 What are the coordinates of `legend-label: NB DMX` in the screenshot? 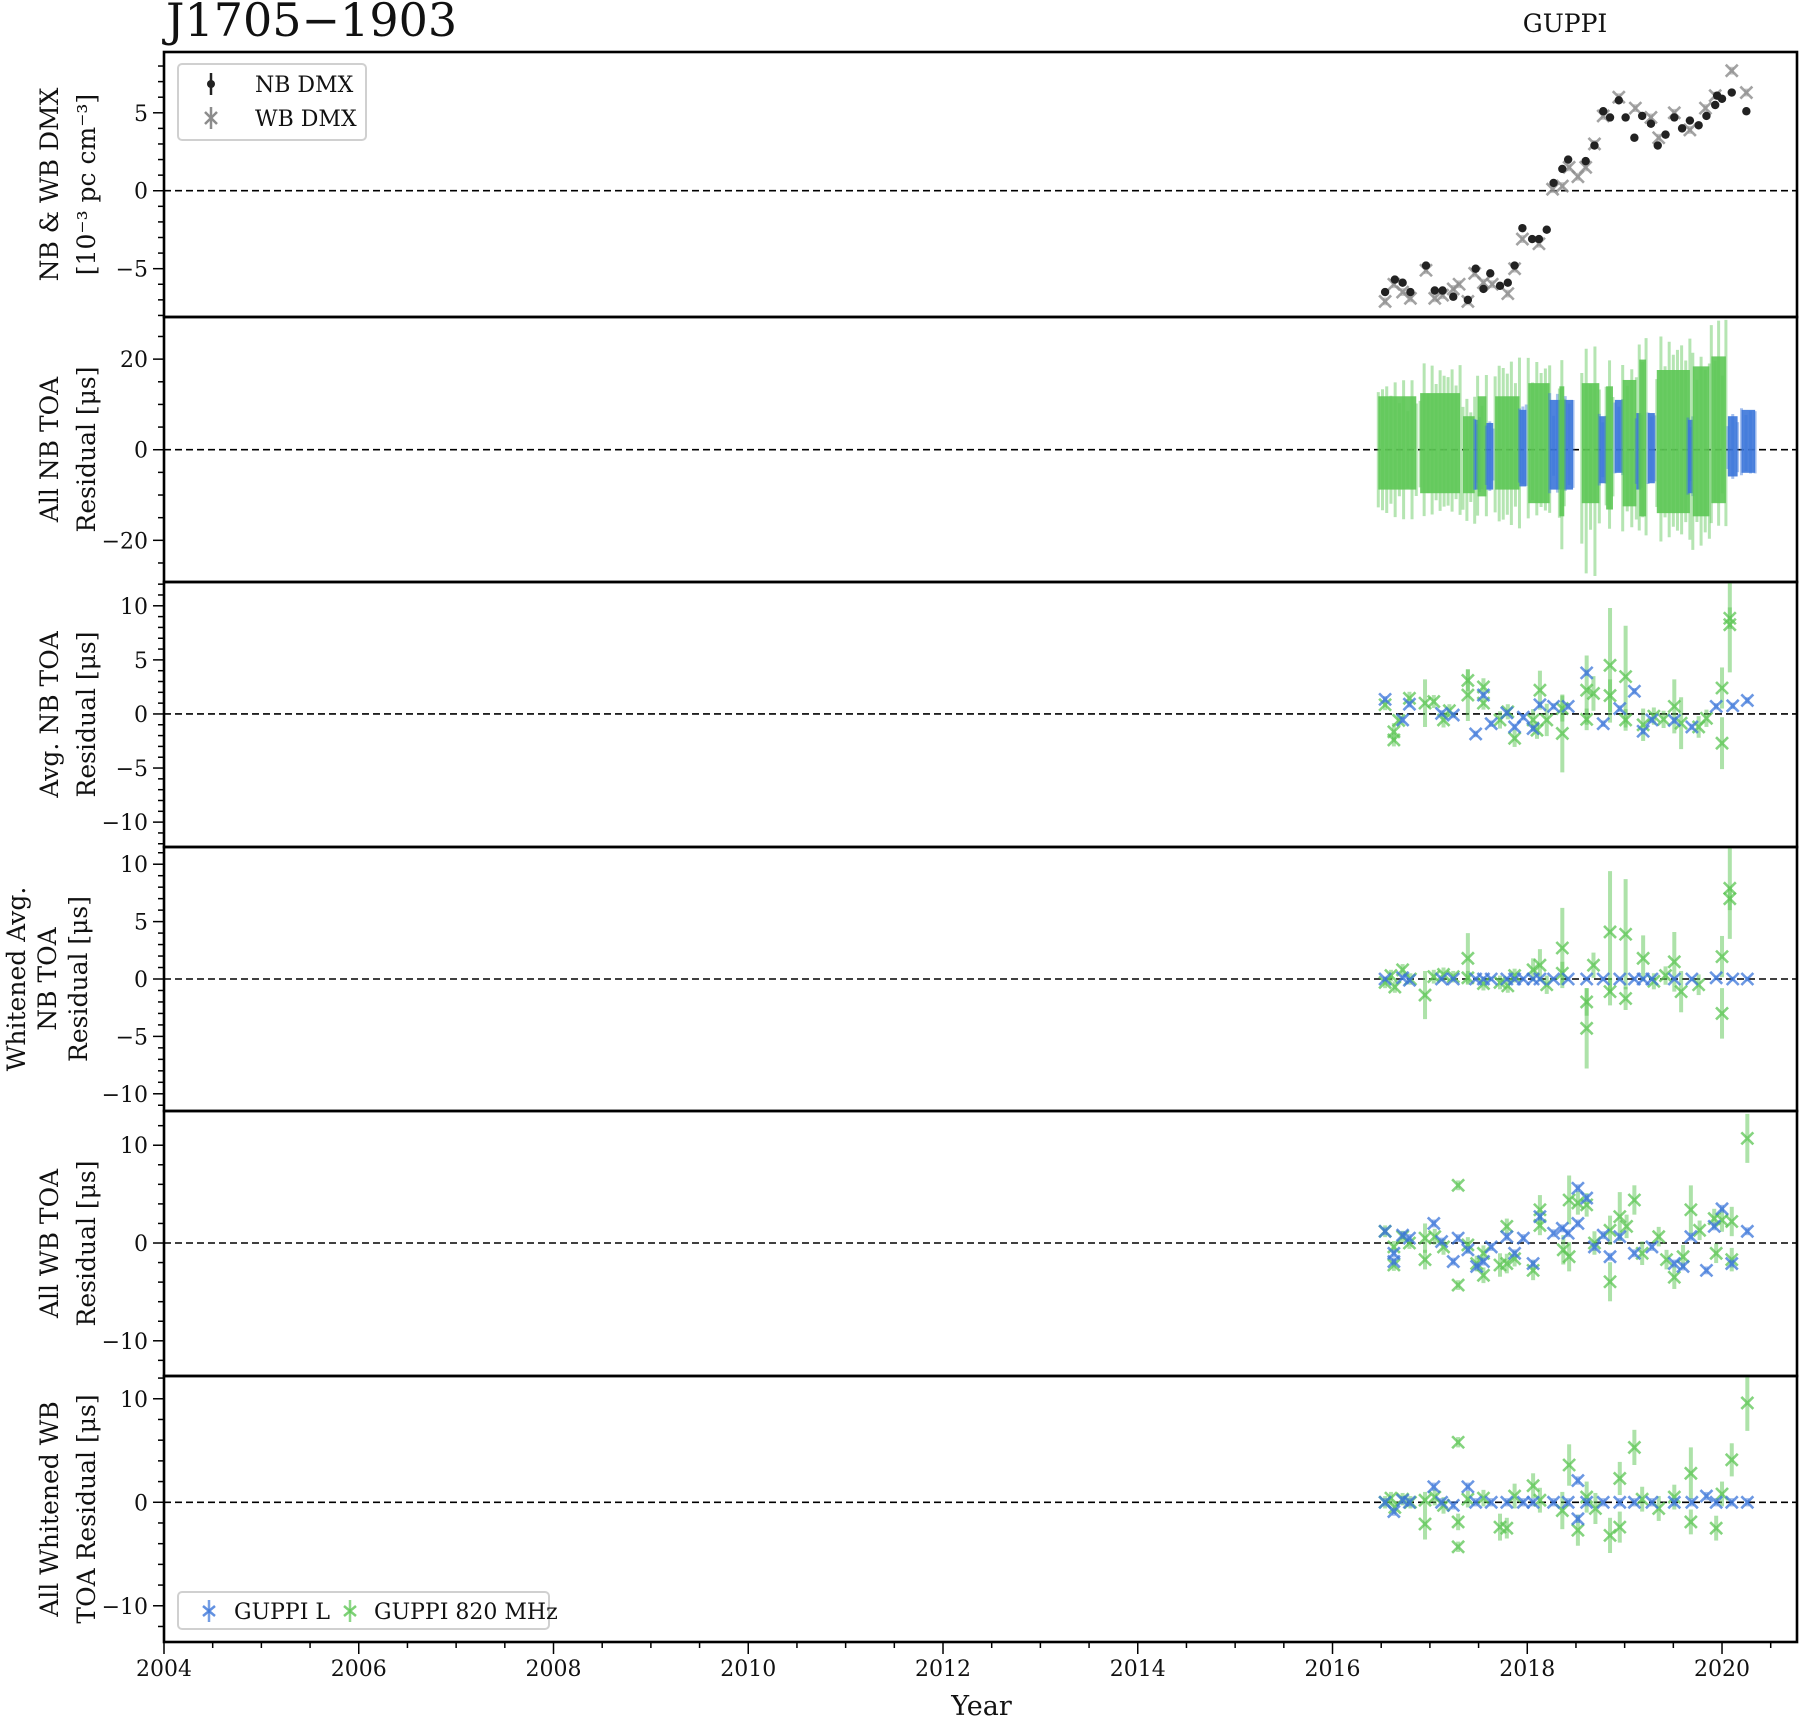 It's located at (304, 85).